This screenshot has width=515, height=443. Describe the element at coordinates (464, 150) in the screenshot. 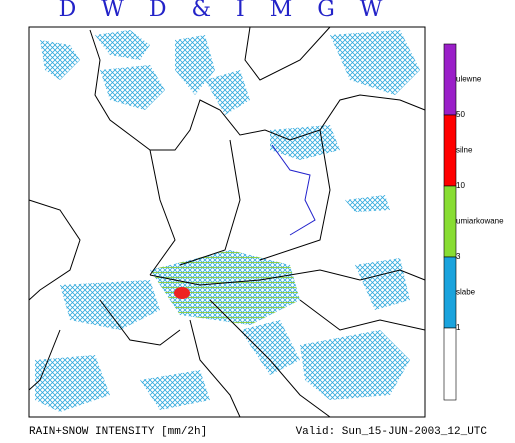

I see `legend-label: silne` at that location.